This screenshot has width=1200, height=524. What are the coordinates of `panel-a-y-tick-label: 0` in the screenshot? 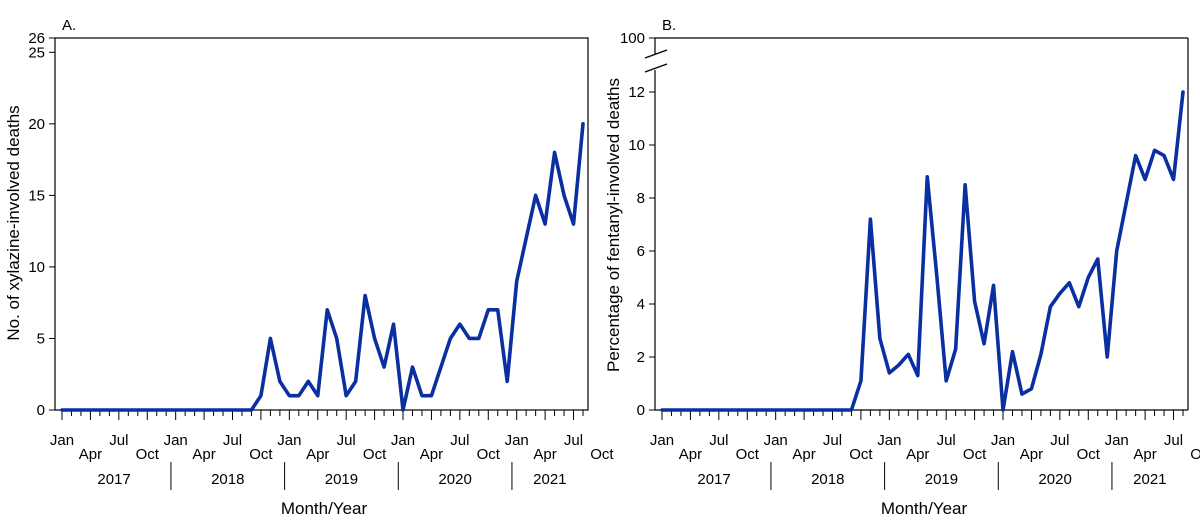 It's located at (41, 410).